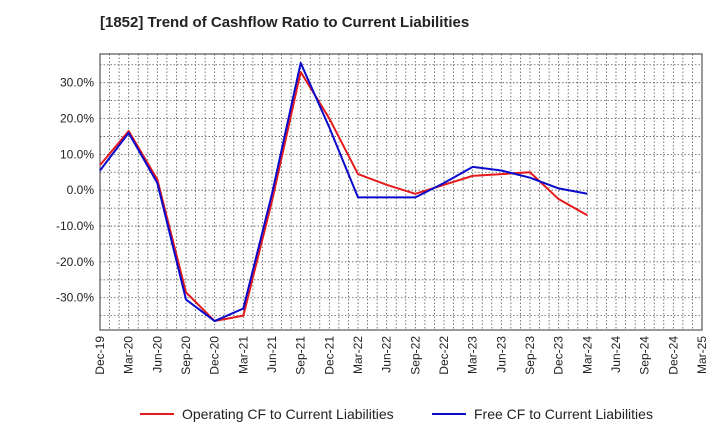  I want to click on x-tick-label: Sep-23, so click(530, 355).